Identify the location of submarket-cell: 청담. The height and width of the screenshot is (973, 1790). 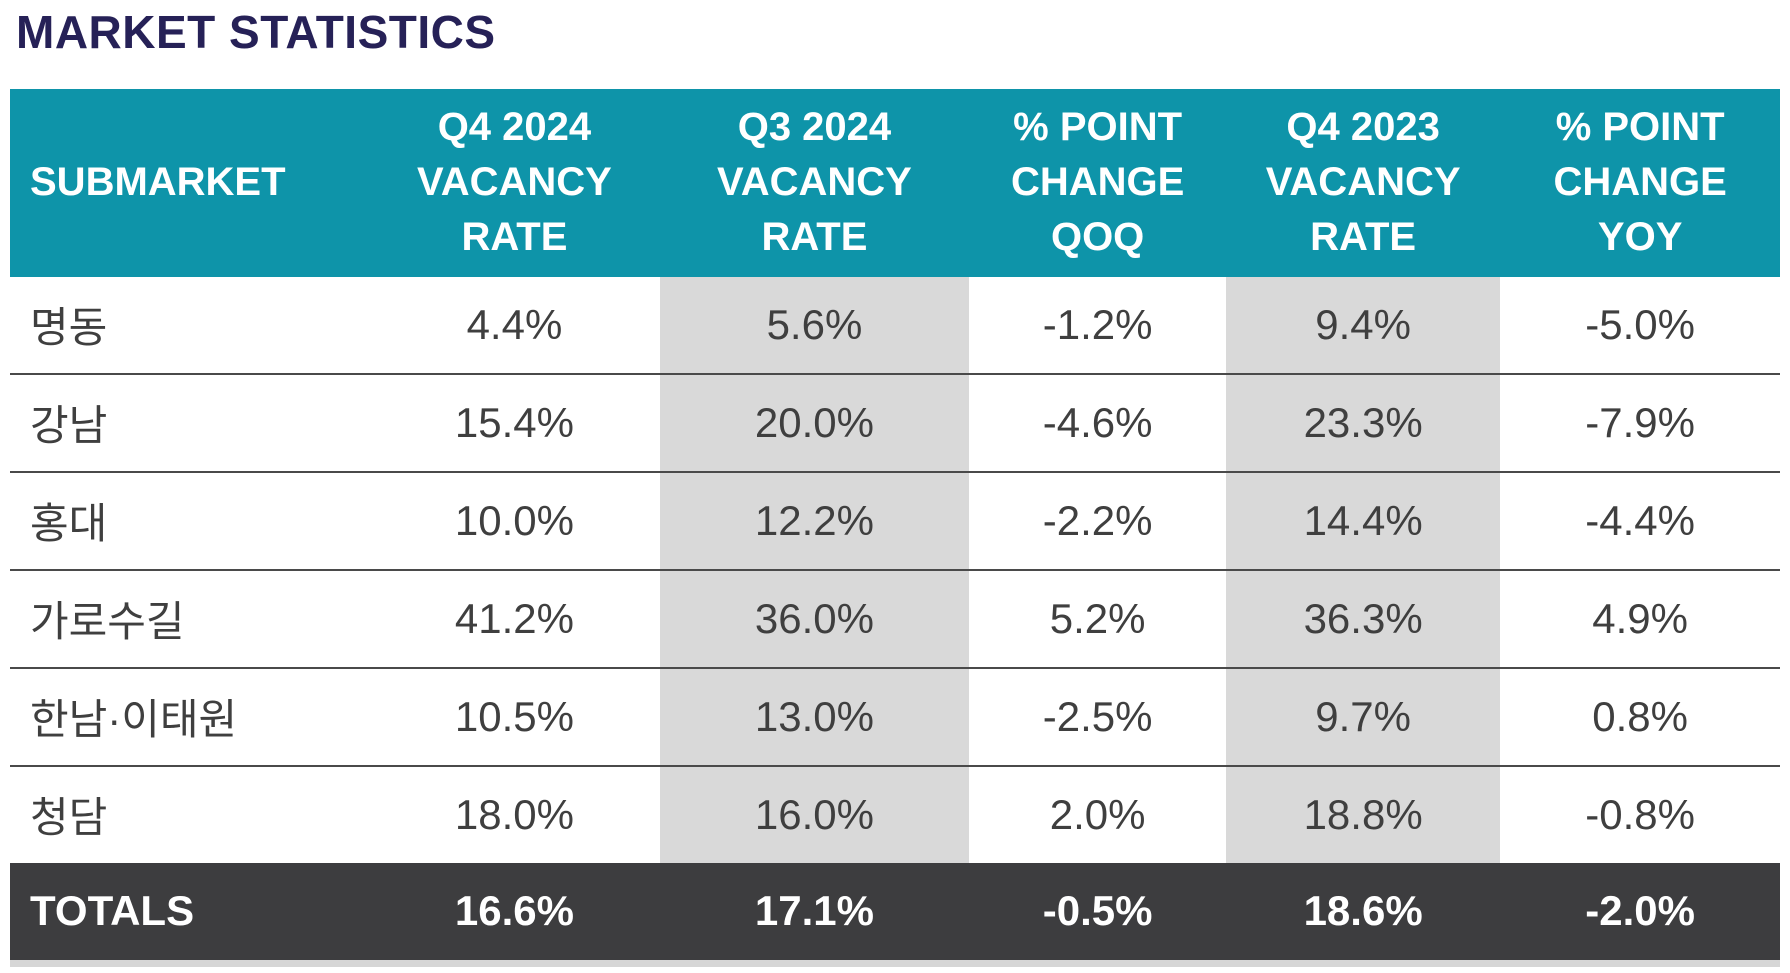
(69, 818).